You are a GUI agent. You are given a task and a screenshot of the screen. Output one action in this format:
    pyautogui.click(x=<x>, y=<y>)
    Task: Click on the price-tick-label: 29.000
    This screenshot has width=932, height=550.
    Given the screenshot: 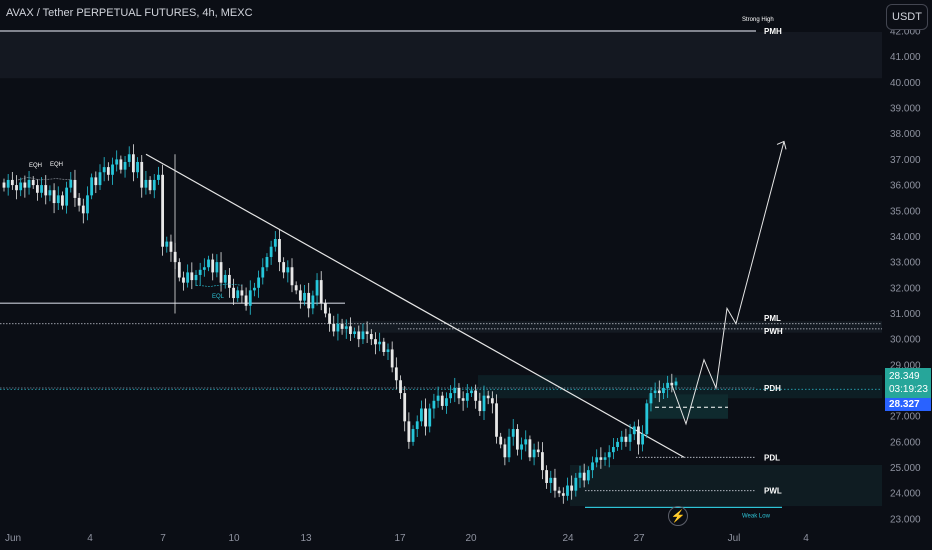 What is the action you would take?
    pyautogui.click(x=905, y=365)
    